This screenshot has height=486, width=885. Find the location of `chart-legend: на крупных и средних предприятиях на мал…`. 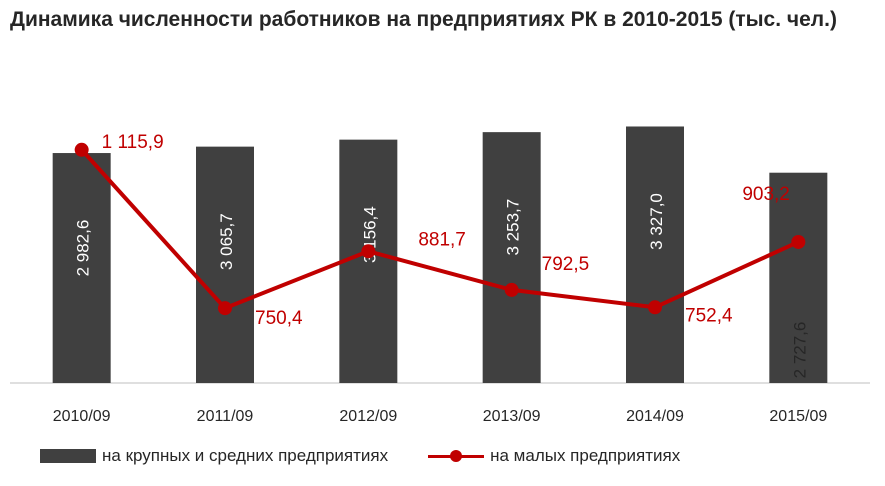

chart-legend: на крупных и средних предприятиях на мал… is located at coordinates (380, 456).